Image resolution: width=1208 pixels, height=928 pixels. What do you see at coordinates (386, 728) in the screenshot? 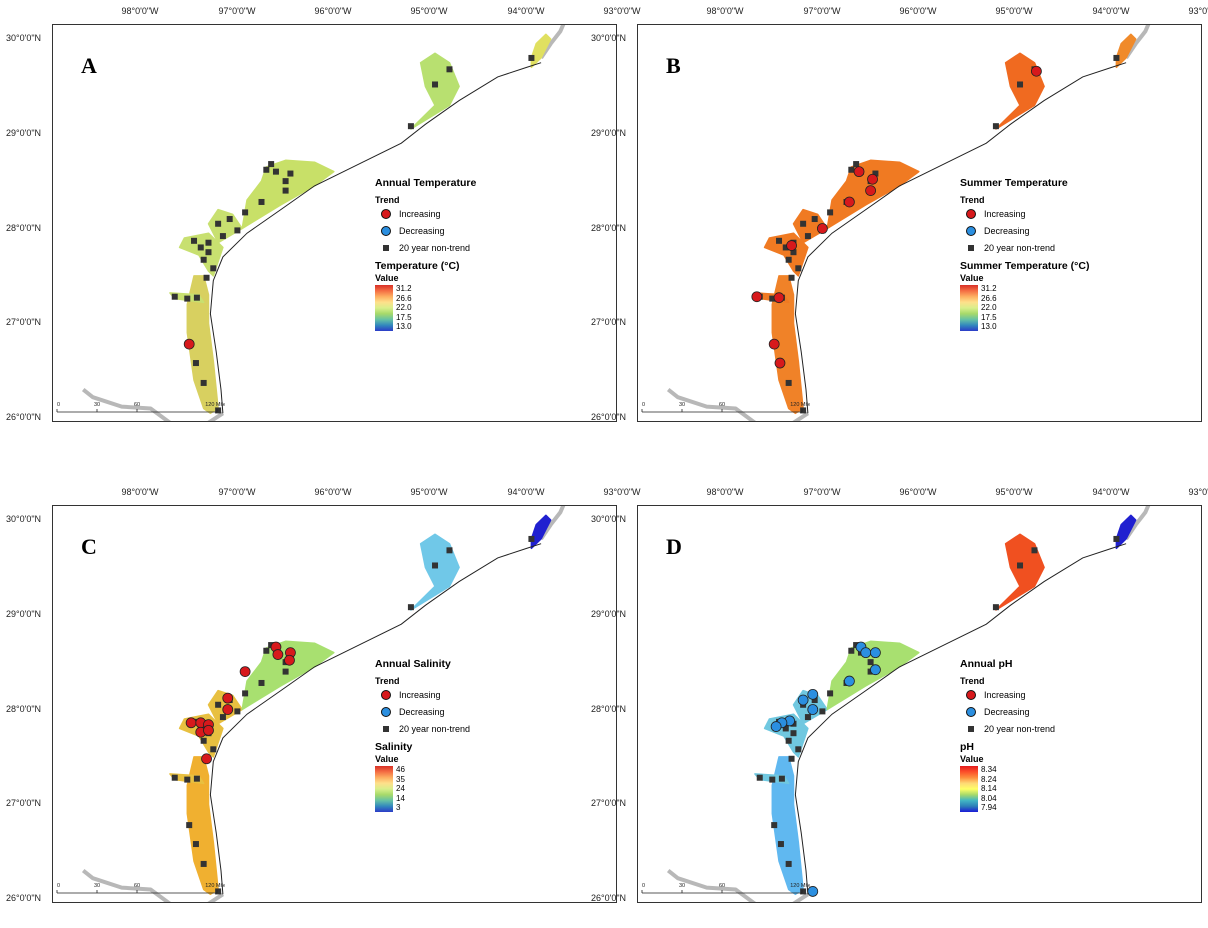
I see `non-trend-marker-icon` at bounding box center [386, 728].